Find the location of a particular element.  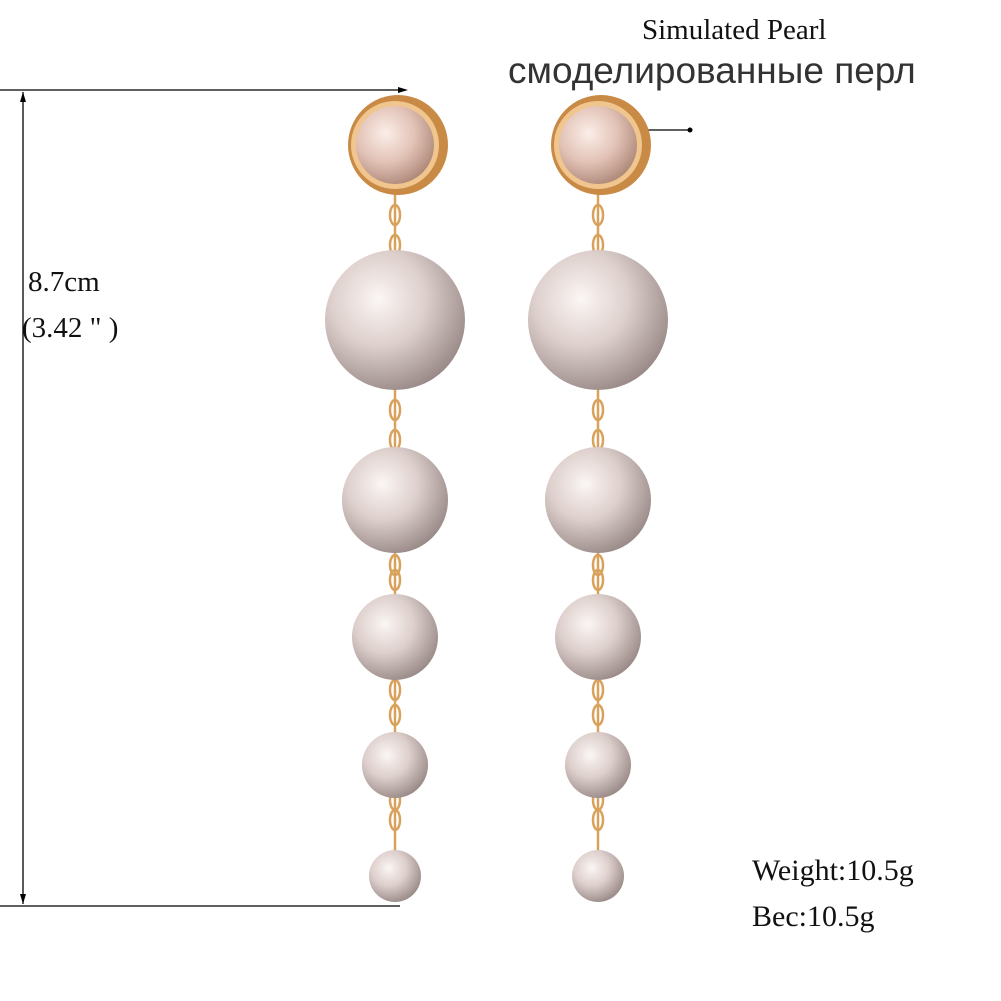

pointer-dot is located at coordinates (690, 130).